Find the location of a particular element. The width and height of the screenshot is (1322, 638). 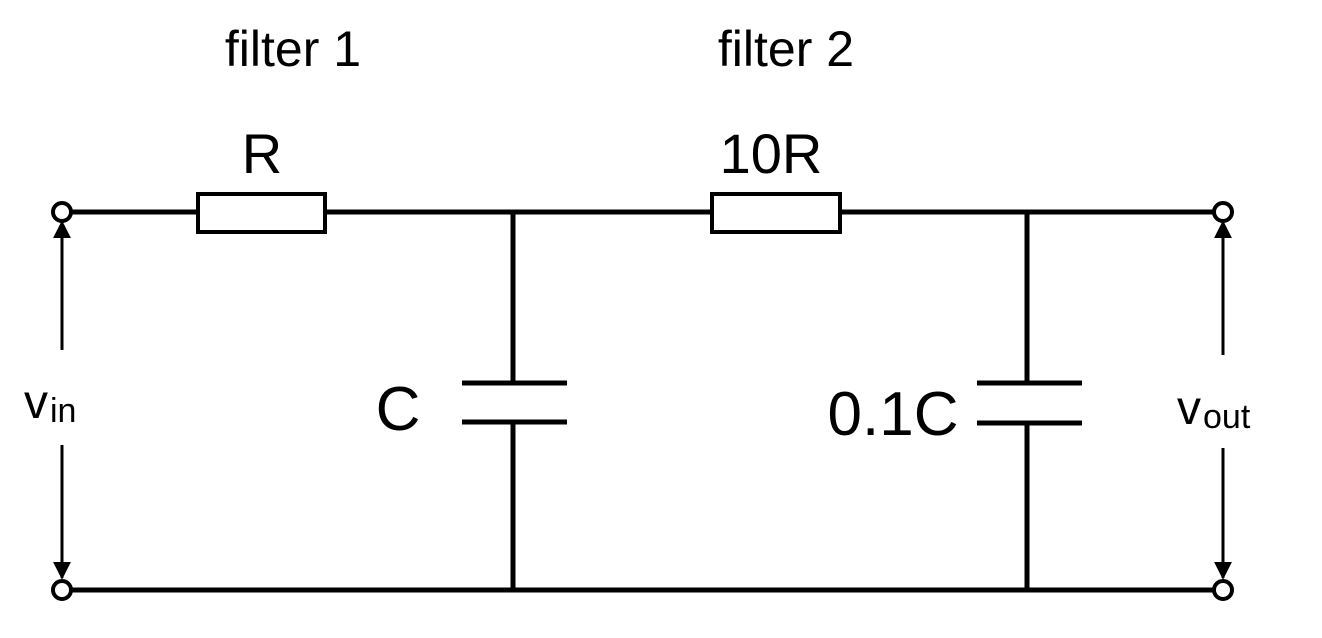

cap-01c-label: 0.1C is located at coordinates (893, 414).